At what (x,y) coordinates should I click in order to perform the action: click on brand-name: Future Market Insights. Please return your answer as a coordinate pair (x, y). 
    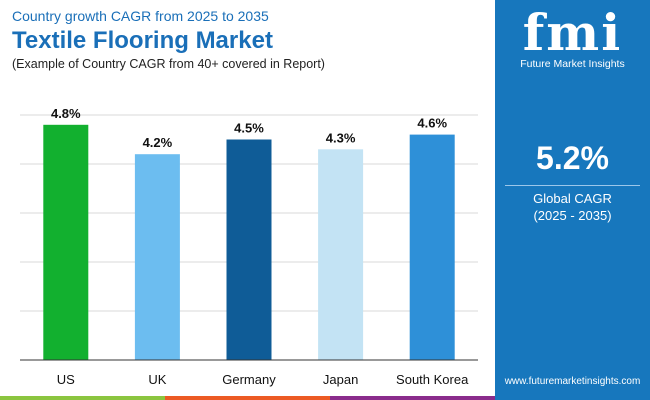
    Looking at the image, I should click on (572, 64).